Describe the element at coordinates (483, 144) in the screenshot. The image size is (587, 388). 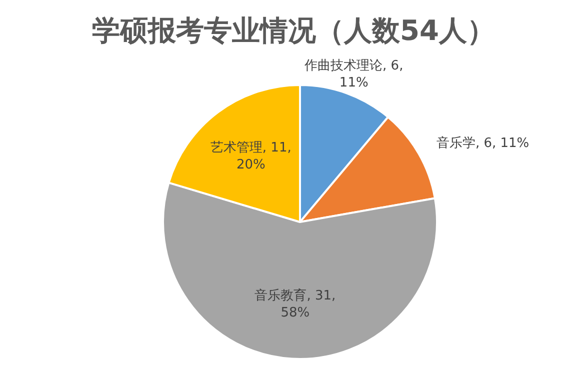
I see `slice-label: 音乐学, 6, 11%` at that location.